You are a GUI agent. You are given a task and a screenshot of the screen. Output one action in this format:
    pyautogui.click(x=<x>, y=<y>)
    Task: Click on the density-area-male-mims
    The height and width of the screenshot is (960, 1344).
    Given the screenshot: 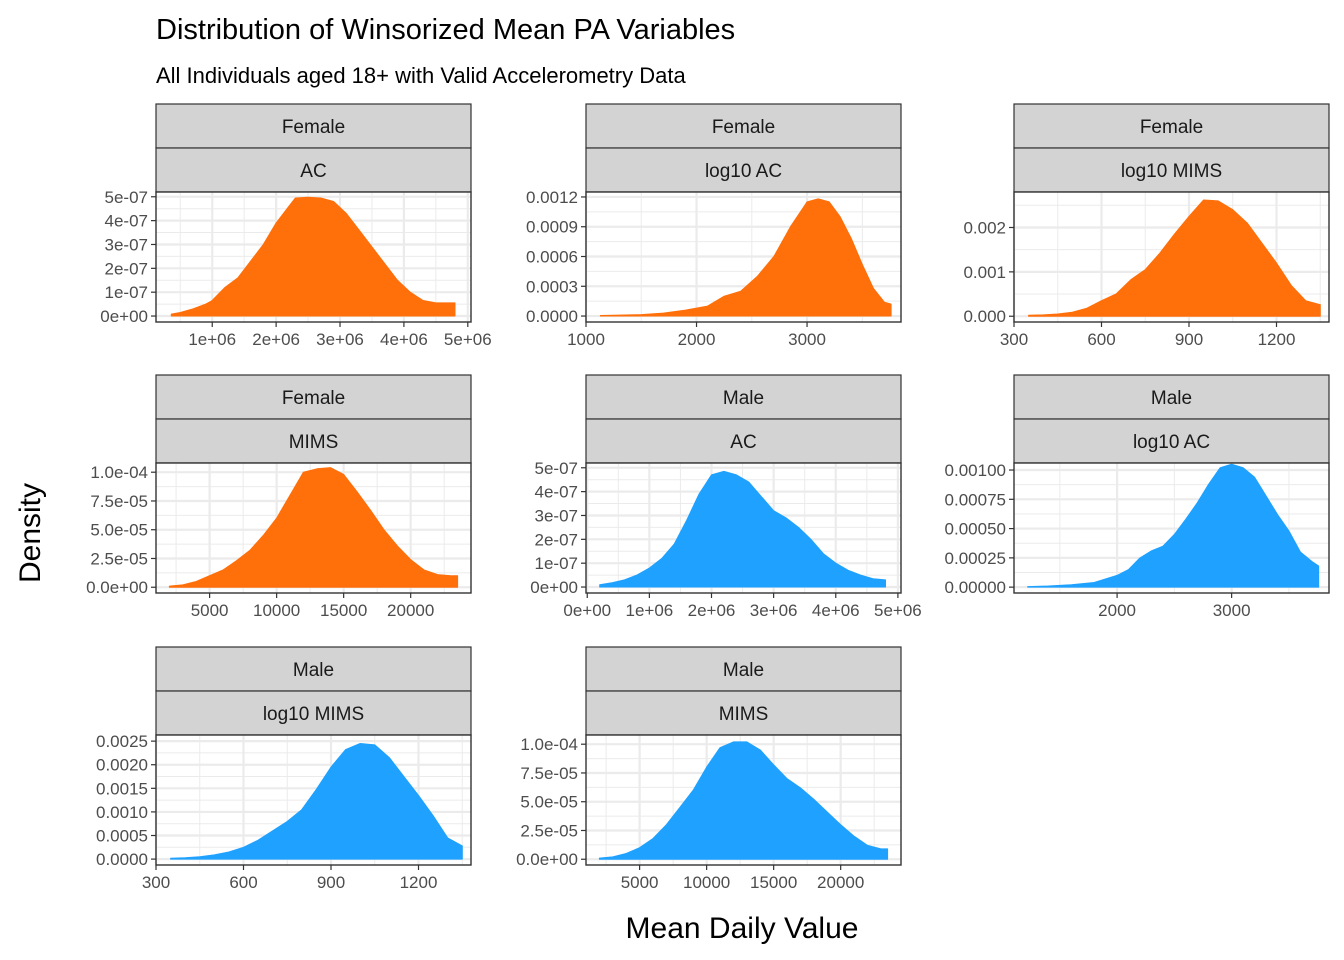 What is the action you would take?
    pyautogui.click(x=743, y=800)
    